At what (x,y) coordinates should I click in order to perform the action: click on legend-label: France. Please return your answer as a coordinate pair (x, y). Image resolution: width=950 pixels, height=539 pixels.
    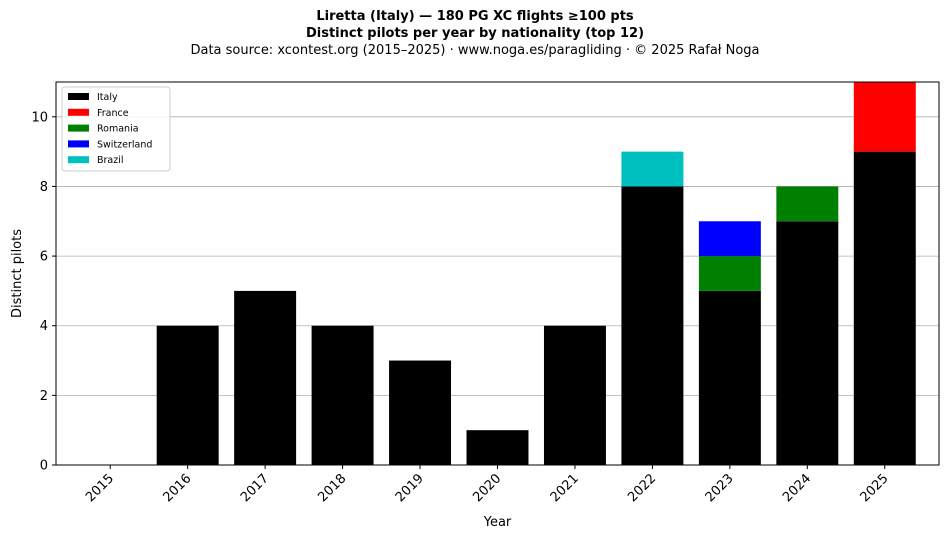
    Looking at the image, I should click on (113, 113).